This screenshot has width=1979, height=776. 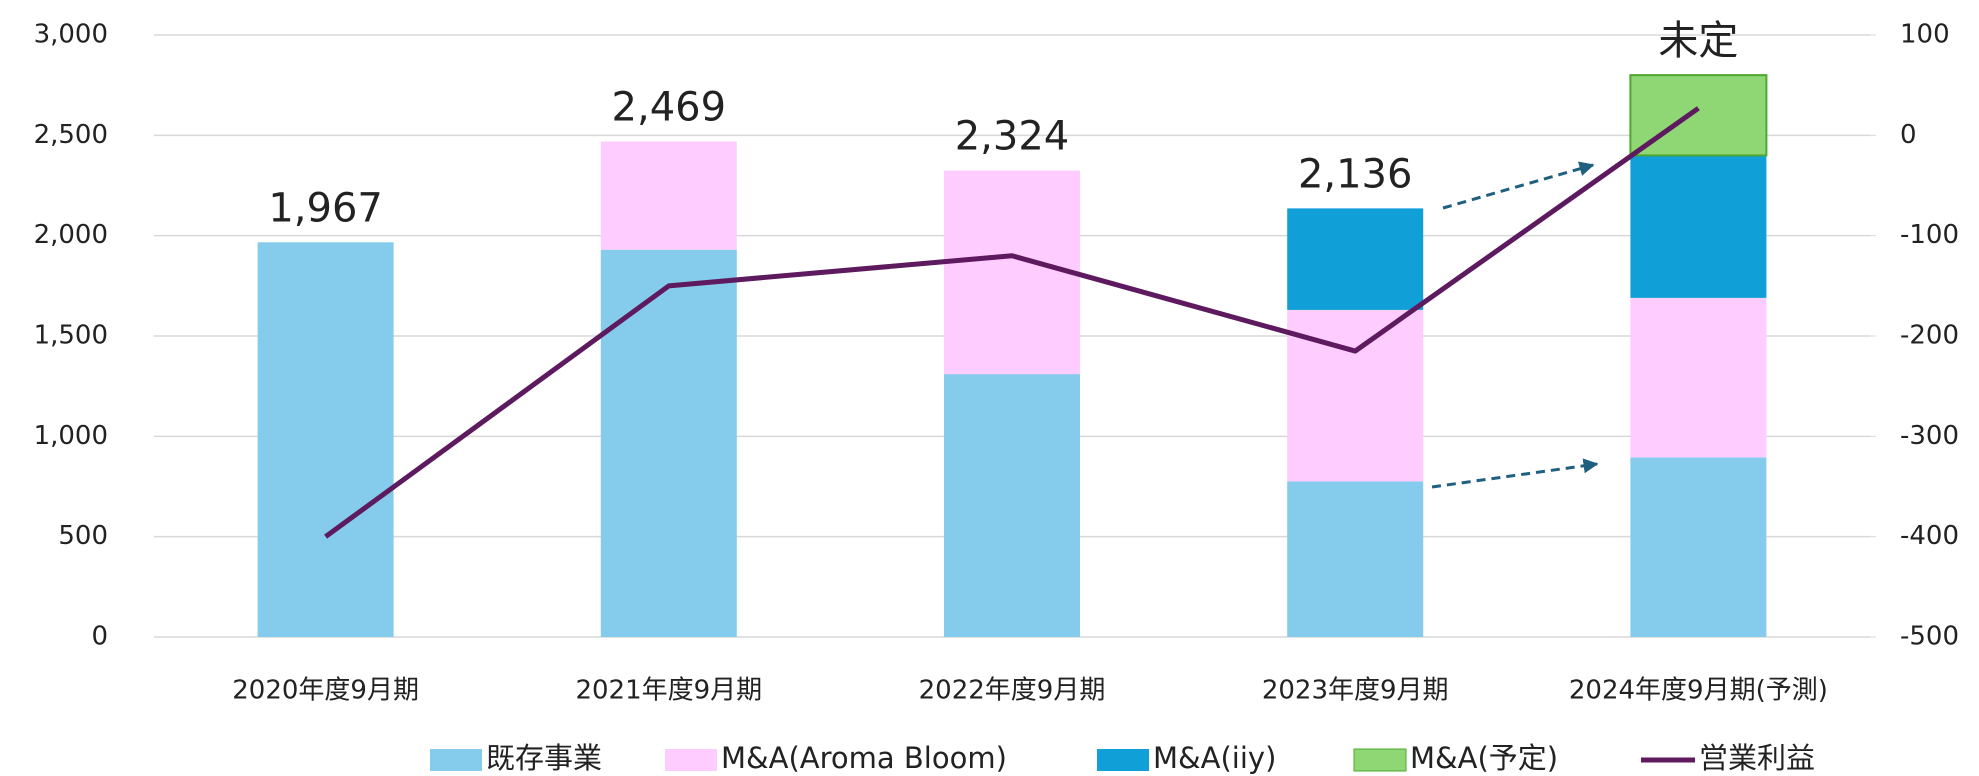 I want to click on y-tick-label: 500, so click(x=83, y=536).